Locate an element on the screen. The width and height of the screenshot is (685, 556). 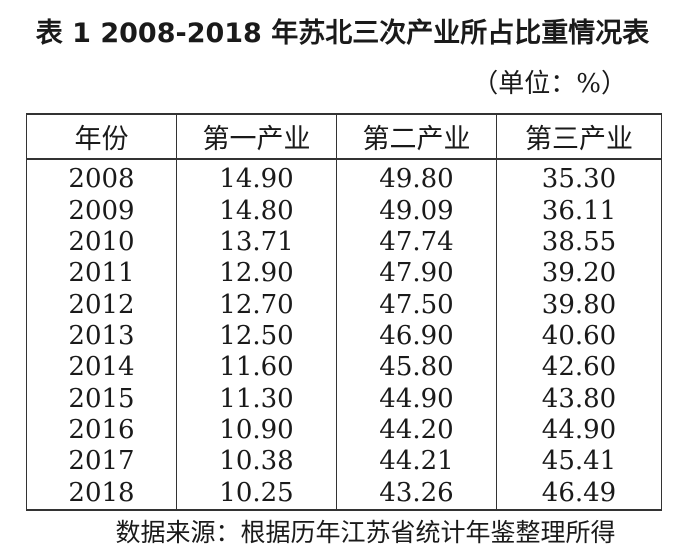
cell-year: 2017 is located at coordinates (101, 462).